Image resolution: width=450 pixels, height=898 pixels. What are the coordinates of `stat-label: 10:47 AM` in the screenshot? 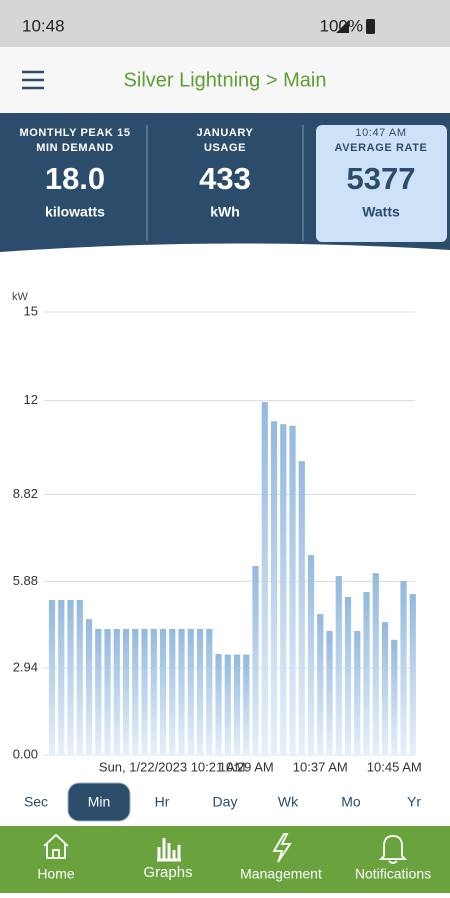 It's located at (380, 133).